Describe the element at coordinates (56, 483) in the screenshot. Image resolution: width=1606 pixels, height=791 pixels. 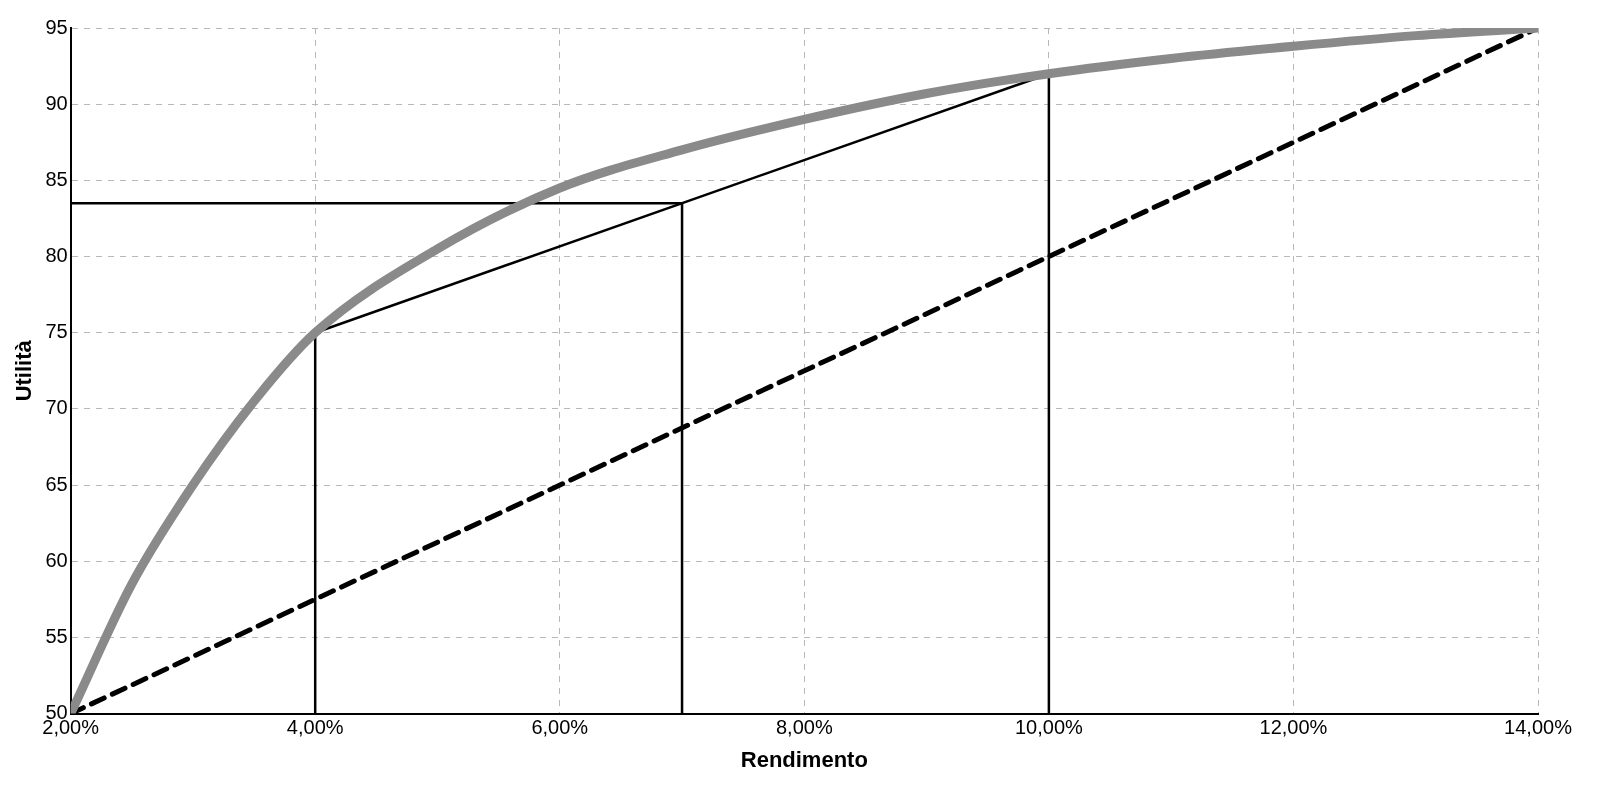
I see `y-tick-label: 65` at that location.